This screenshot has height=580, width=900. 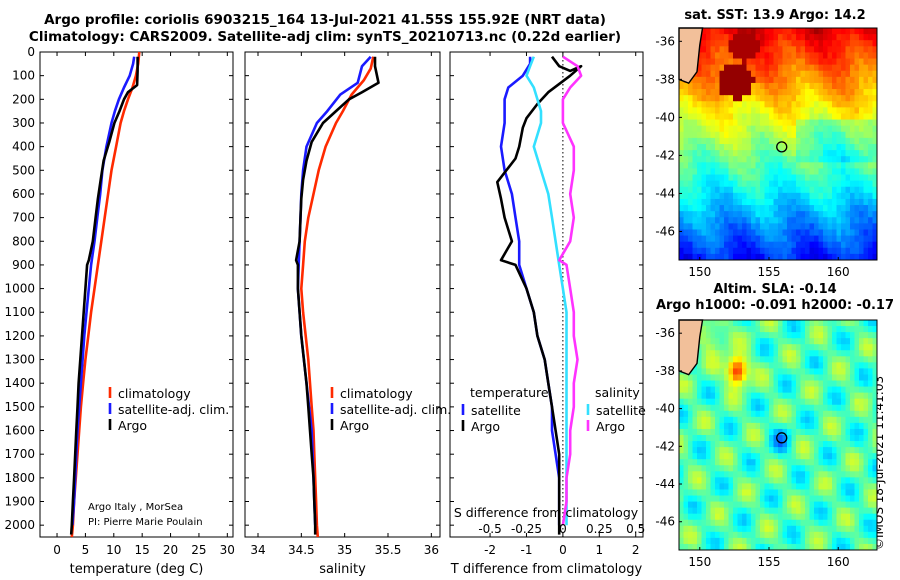 I want to click on x-tick-label: 160, so click(x=838, y=272).